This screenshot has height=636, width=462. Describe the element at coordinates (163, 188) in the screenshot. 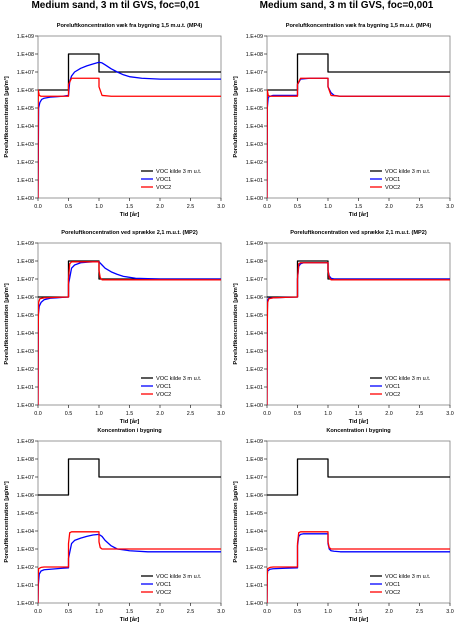

I see `legend-label: VOC2` at that location.